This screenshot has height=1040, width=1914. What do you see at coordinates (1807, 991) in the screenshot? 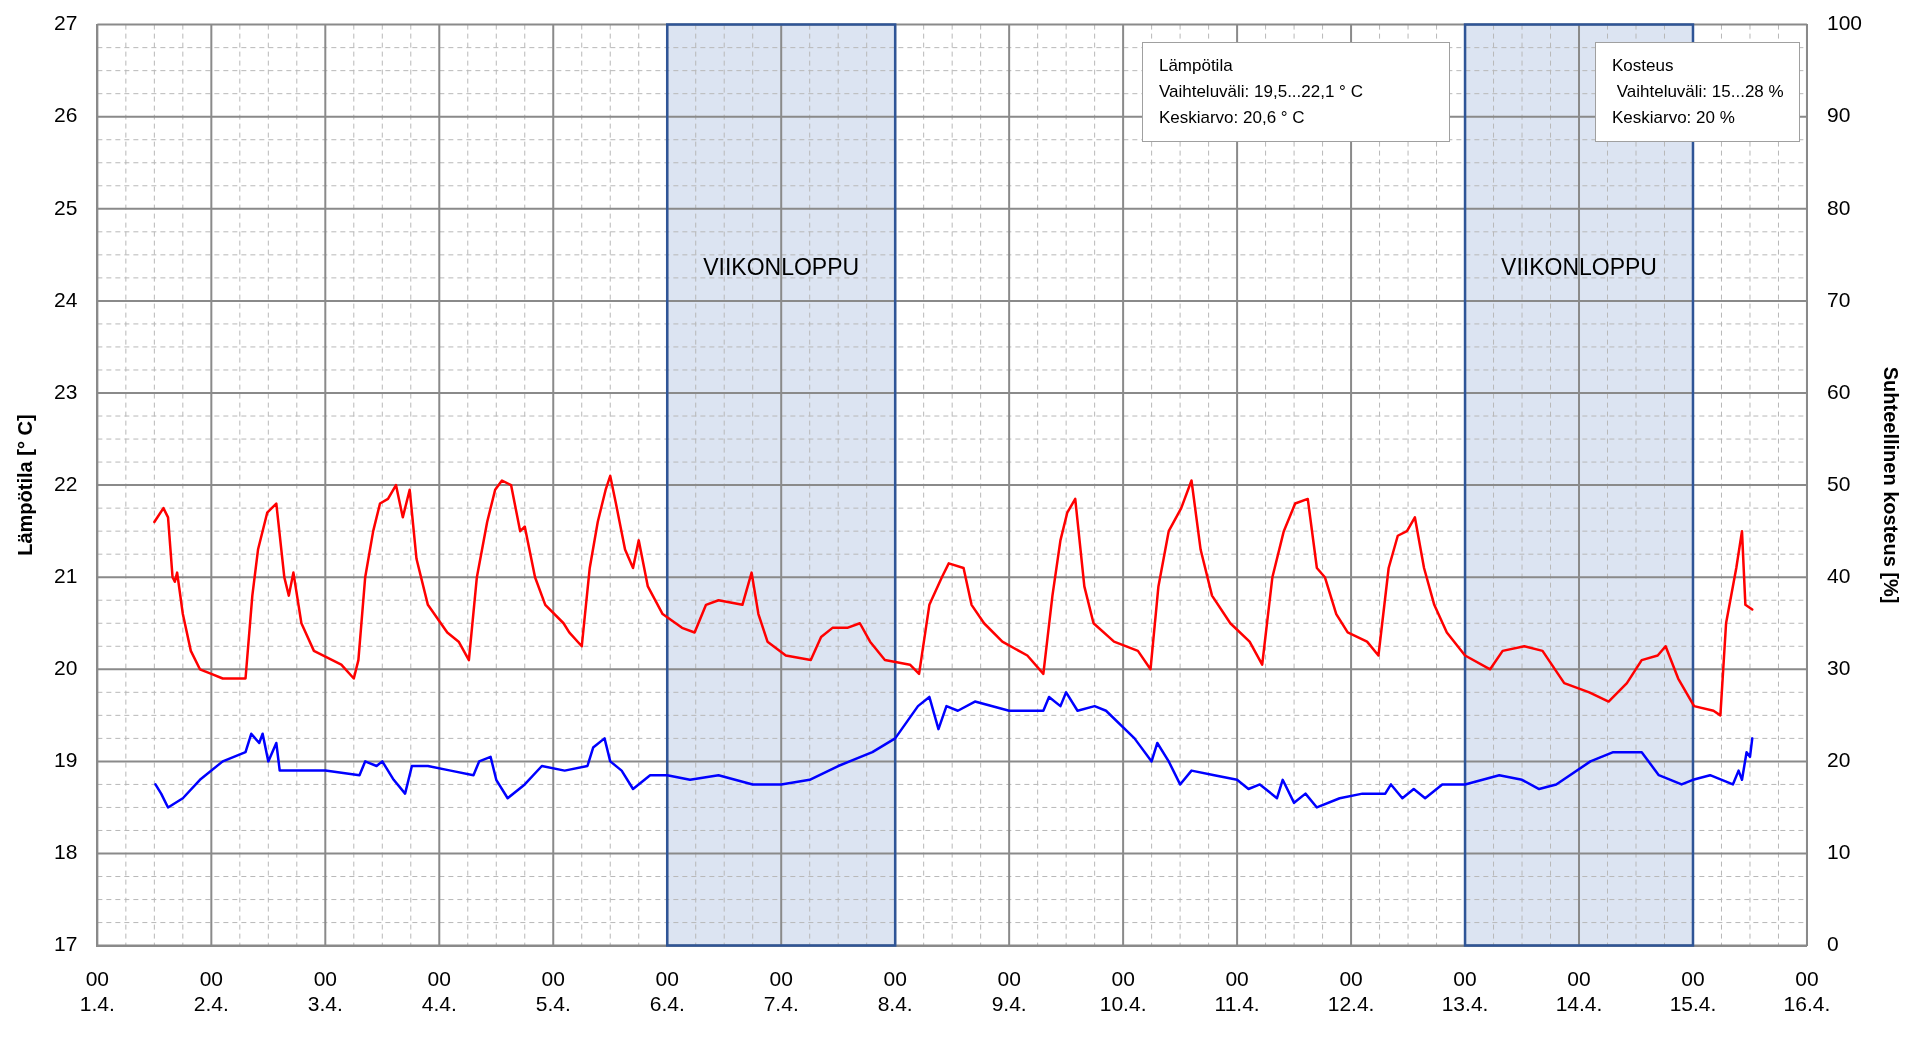
I see `x-tick-label: 00 16.4.` at bounding box center [1807, 991].